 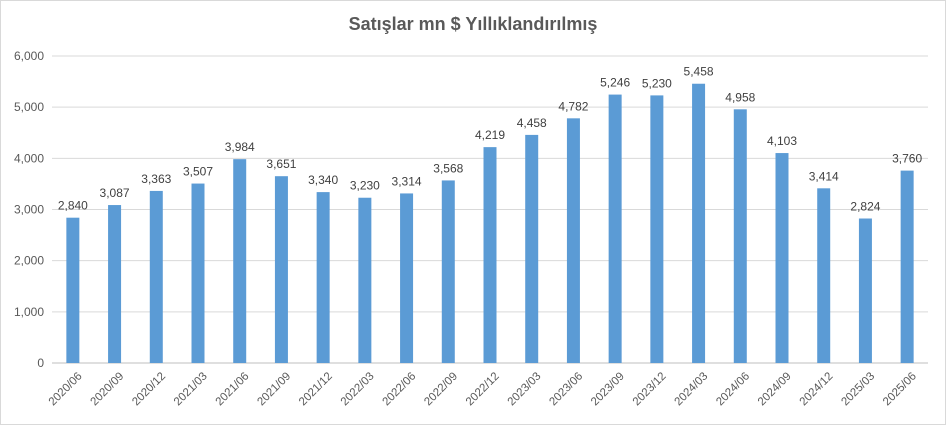 I want to click on data-label: 3,414, so click(x=824, y=176).